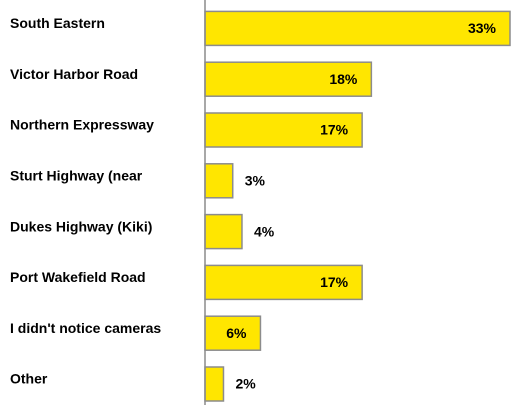  What do you see at coordinates (76, 176) in the screenshot?
I see `category-label: Sturt Highway (near` at bounding box center [76, 176].